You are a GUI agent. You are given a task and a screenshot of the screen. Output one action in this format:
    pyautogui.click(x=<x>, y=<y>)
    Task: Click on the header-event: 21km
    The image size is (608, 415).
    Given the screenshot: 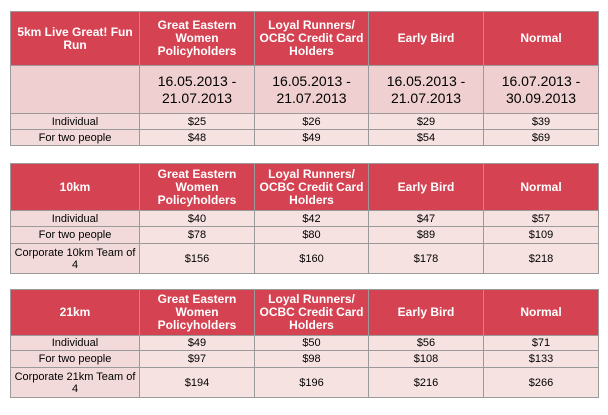 What is the action you would take?
    pyautogui.click(x=75, y=312)
    